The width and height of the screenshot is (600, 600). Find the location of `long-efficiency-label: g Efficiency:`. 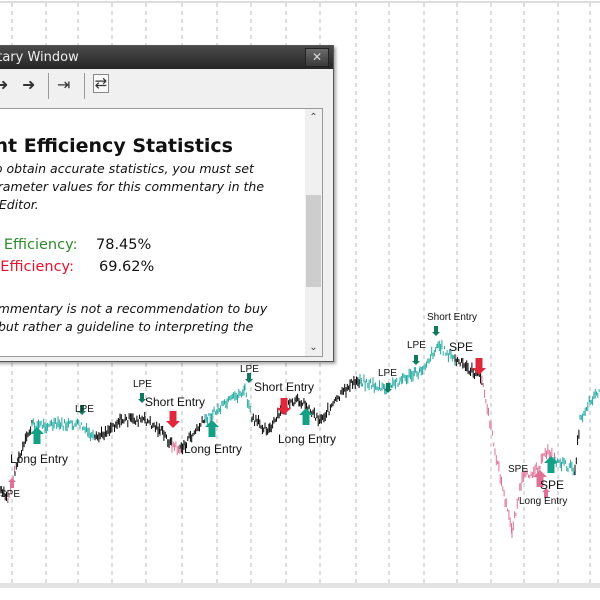

long-efficiency-label: g Efficiency: is located at coordinates (39, 245).